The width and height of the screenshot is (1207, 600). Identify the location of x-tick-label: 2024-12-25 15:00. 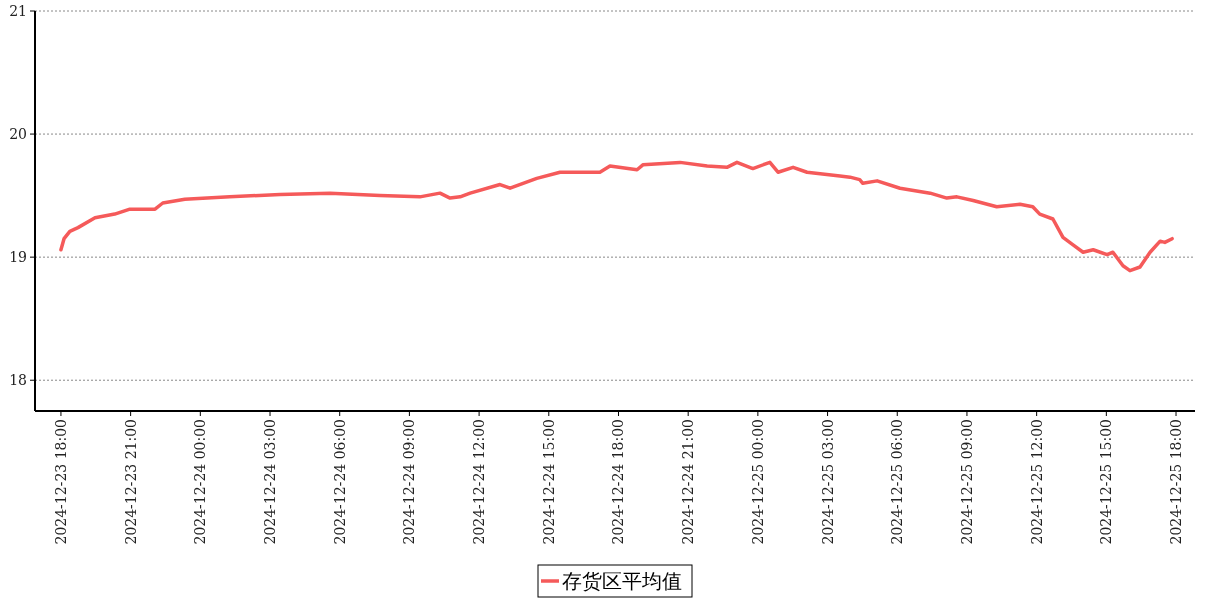
(1106, 482).